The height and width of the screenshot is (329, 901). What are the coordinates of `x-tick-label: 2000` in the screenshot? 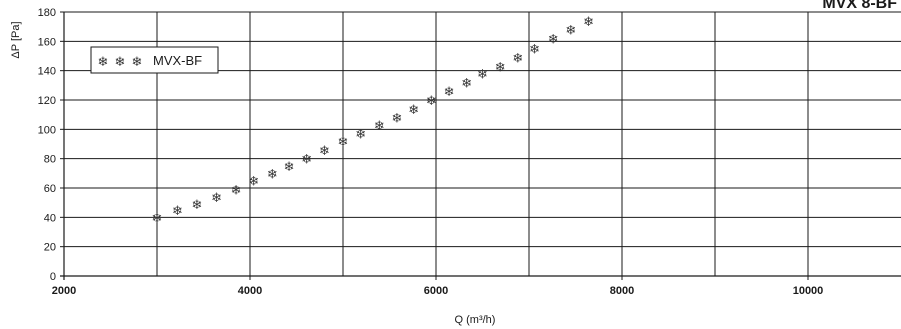 It's located at (64, 291).